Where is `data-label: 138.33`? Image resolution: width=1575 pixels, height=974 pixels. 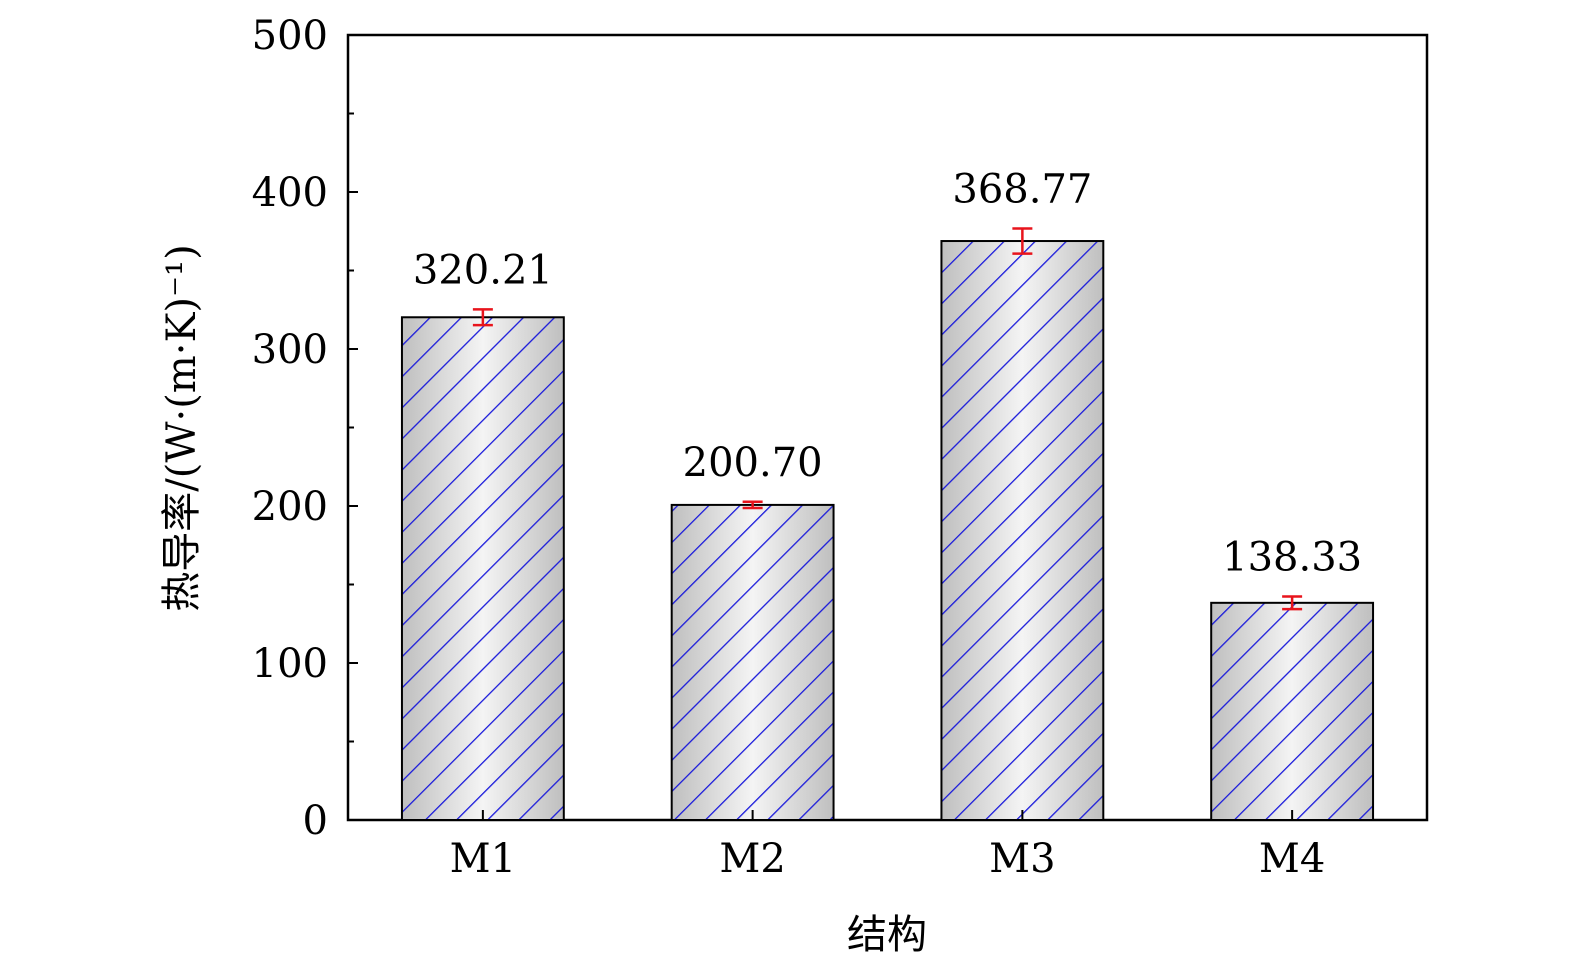
data-label: 138.33 is located at coordinates (1292, 558).